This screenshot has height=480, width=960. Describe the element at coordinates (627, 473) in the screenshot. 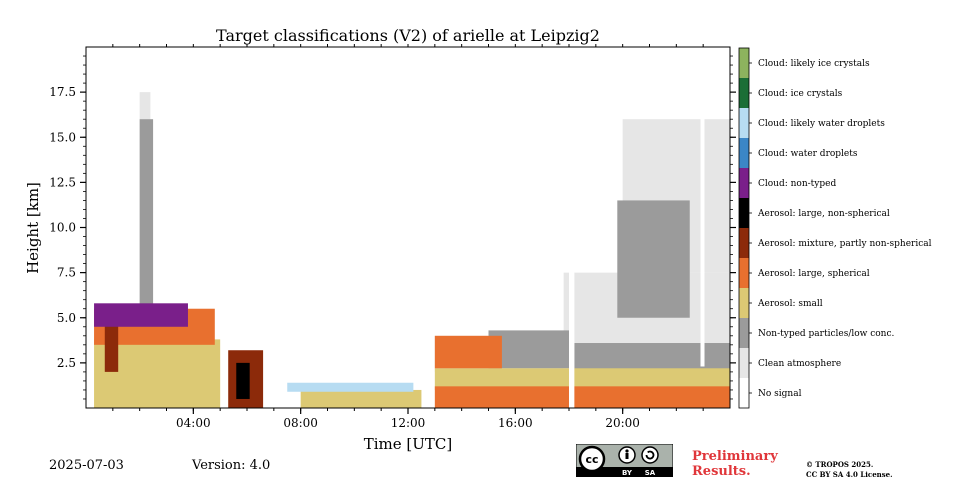

I see `by-text: BY` at that location.